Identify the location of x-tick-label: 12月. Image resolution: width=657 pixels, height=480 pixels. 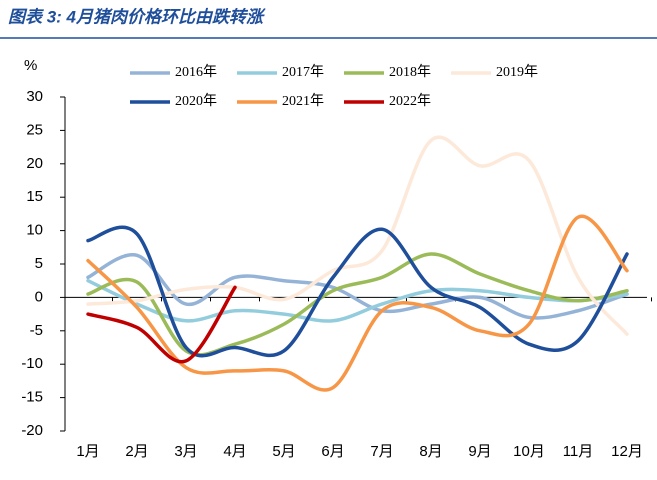
(627, 451).